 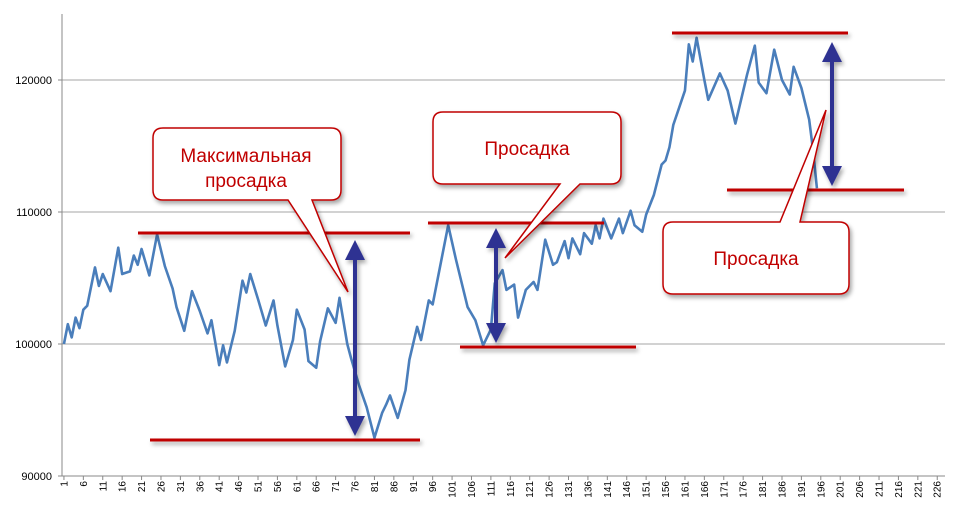 What do you see at coordinates (239, 487) in the screenshot?
I see `x-tick-label: 46` at bounding box center [239, 487].